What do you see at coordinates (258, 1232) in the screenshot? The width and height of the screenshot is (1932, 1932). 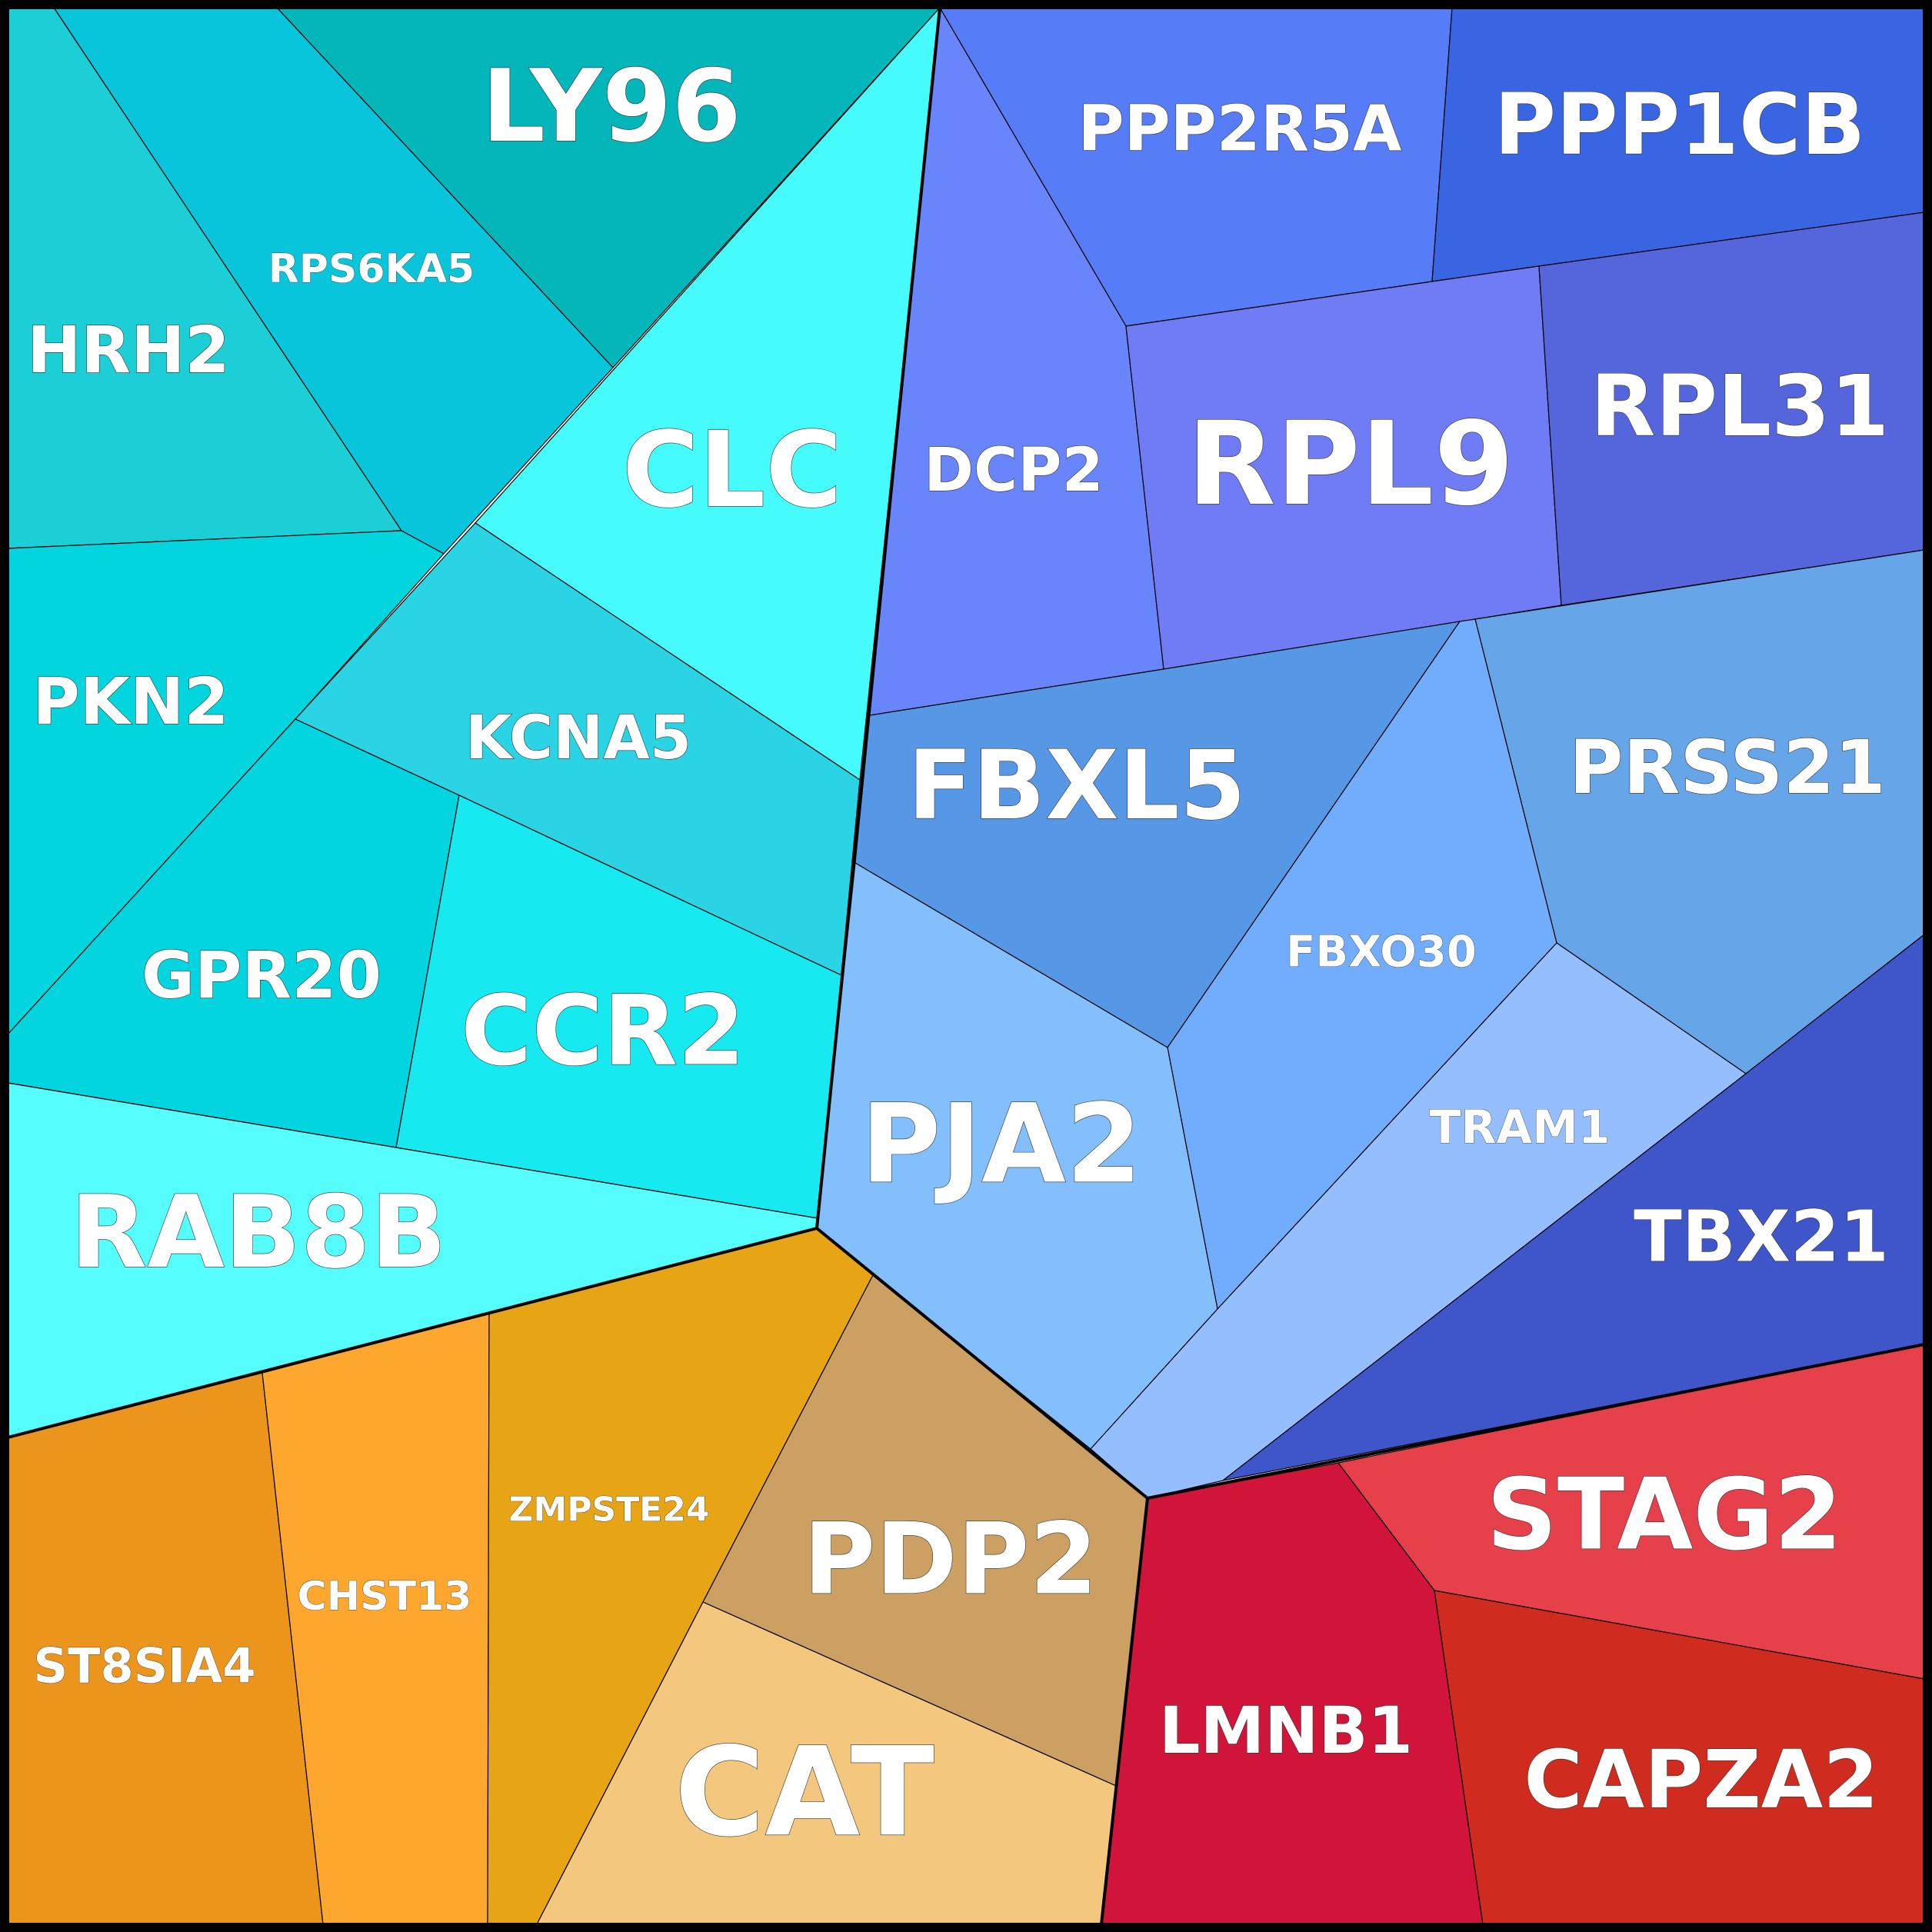 I see `cell-label-rab8b: RAB8B` at bounding box center [258, 1232].